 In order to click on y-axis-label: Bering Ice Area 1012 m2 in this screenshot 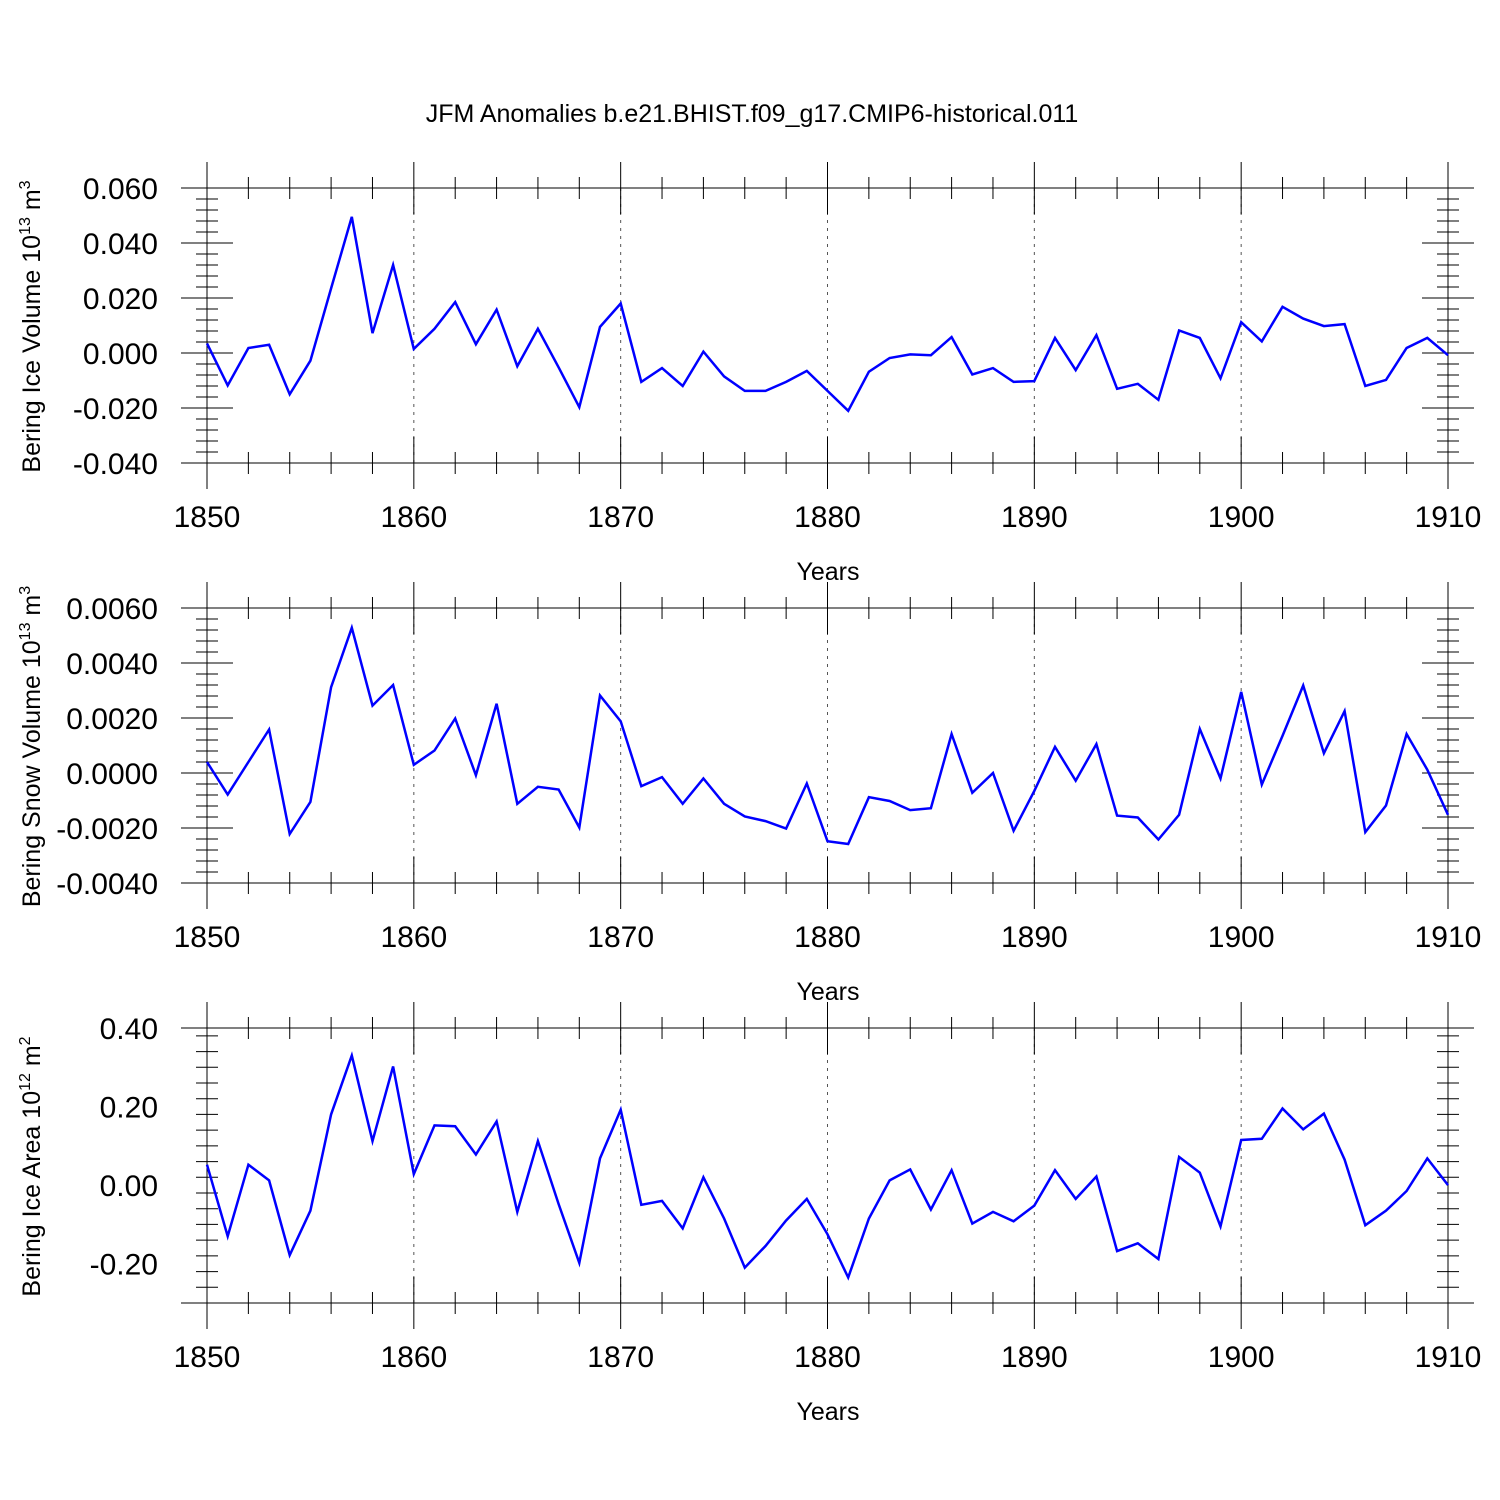, I will do `click(31, 1166)`.